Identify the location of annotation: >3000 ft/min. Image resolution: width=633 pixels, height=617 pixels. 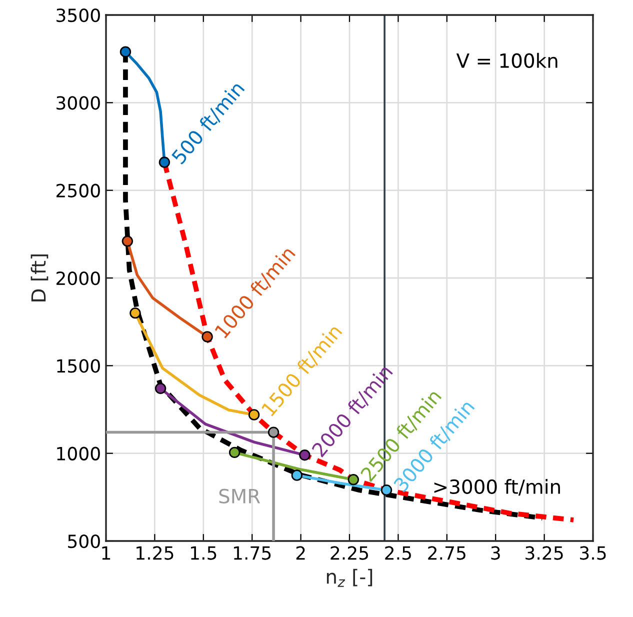
(497, 487).